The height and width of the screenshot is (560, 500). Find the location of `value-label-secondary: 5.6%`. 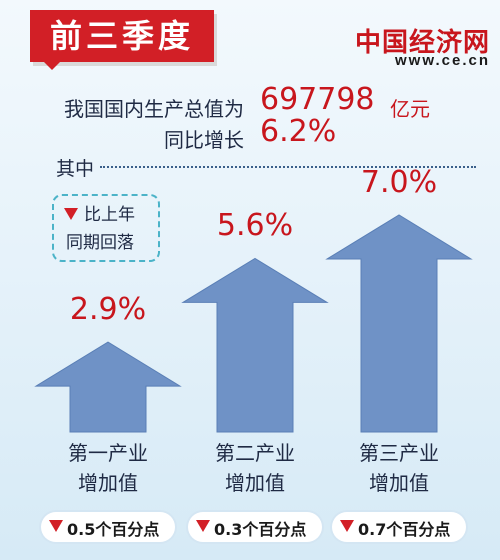

value-label-secondary: 5.6% is located at coordinates (255, 226).